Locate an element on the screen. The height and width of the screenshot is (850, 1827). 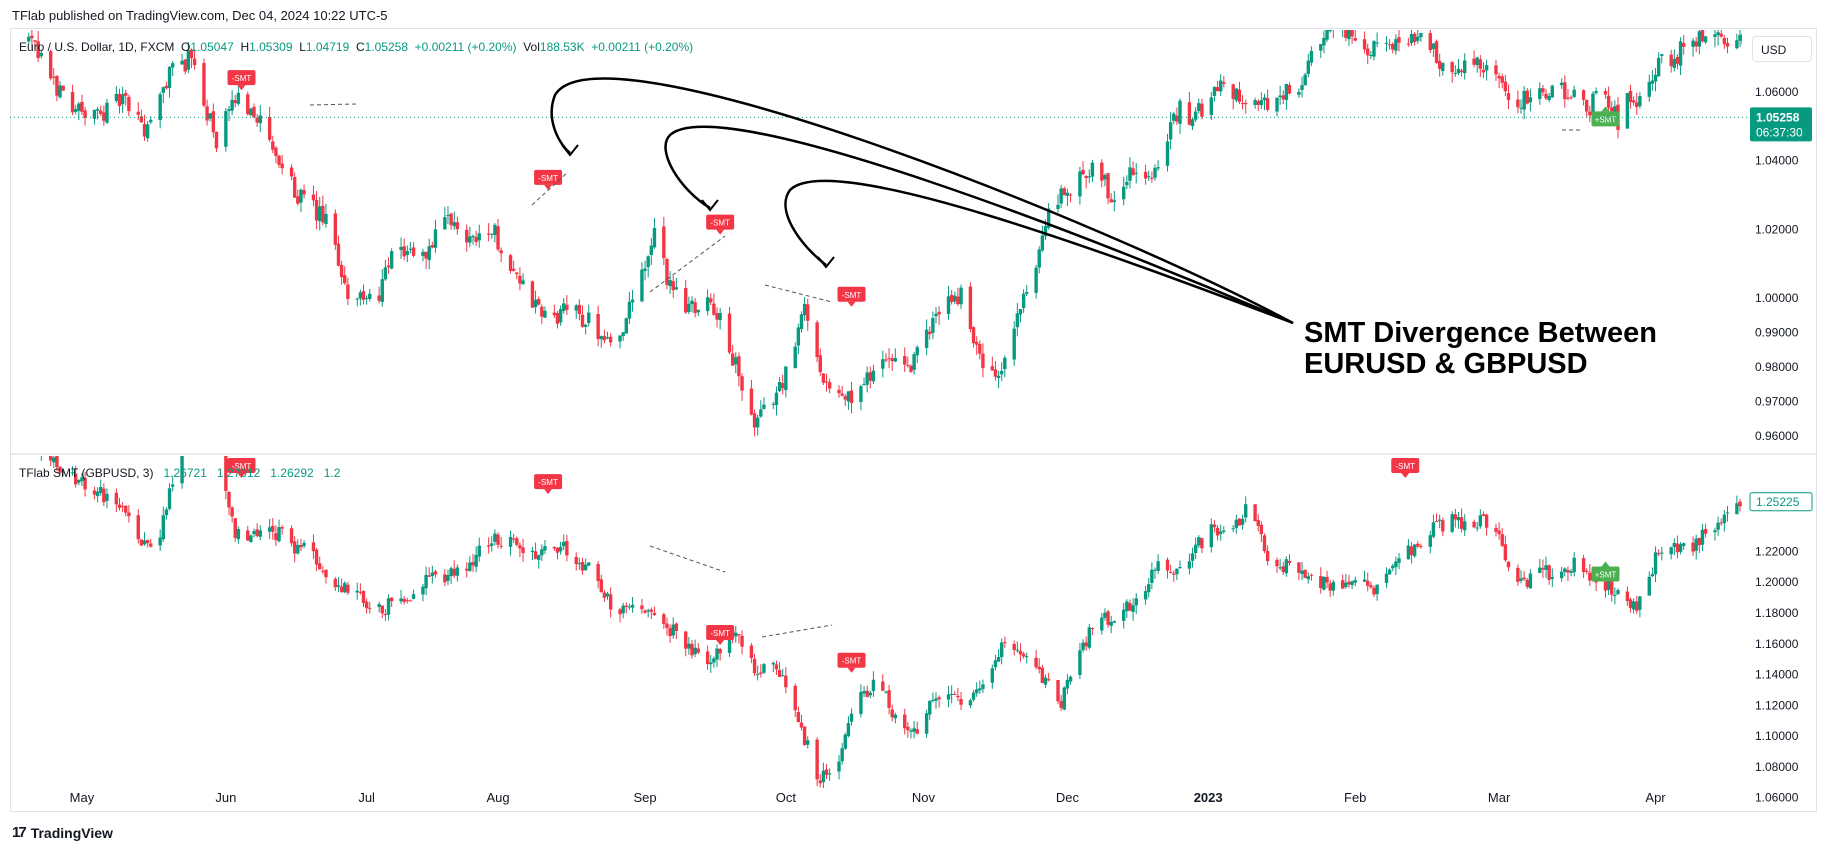
tradingview-logo-icon: 17 is located at coordinates (19, 832).